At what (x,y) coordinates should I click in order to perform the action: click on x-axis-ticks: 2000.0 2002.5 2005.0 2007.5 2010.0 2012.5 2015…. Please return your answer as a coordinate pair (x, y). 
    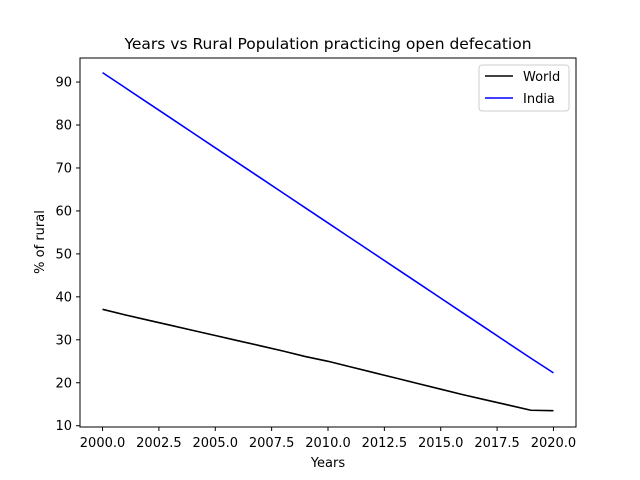
    Looking at the image, I should click on (328, 439).